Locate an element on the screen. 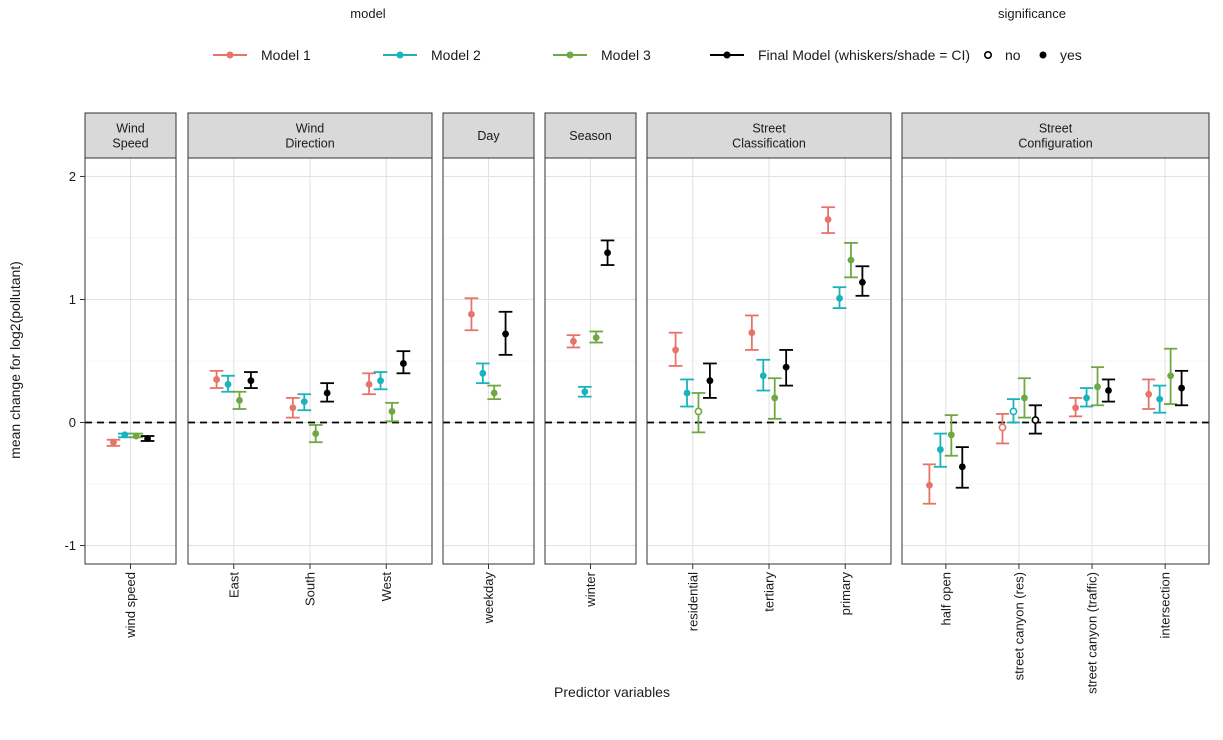 This screenshot has height=740, width=1223. category-street-canyon-res is located at coordinates (1018, 411).